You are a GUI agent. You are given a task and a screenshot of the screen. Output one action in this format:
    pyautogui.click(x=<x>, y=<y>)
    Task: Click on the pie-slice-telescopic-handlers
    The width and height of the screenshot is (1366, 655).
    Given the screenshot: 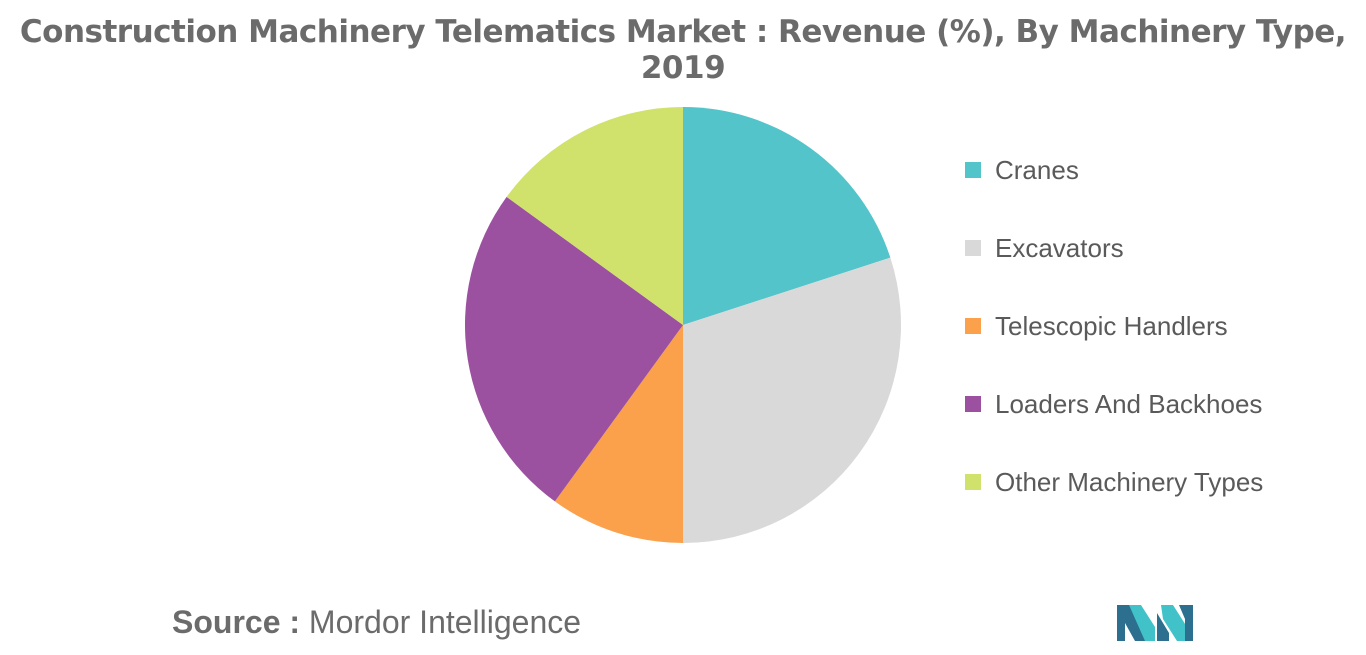 What is the action you would take?
    pyautogui.click(x=618, y=434)
    